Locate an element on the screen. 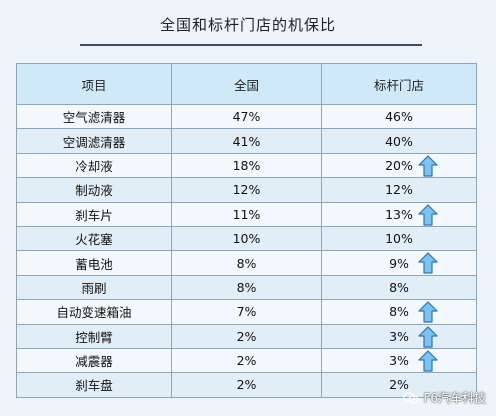 This screenshot has height=416, width=496. cell-item: 自动变速箱油 is located at coordinates (94, 312).